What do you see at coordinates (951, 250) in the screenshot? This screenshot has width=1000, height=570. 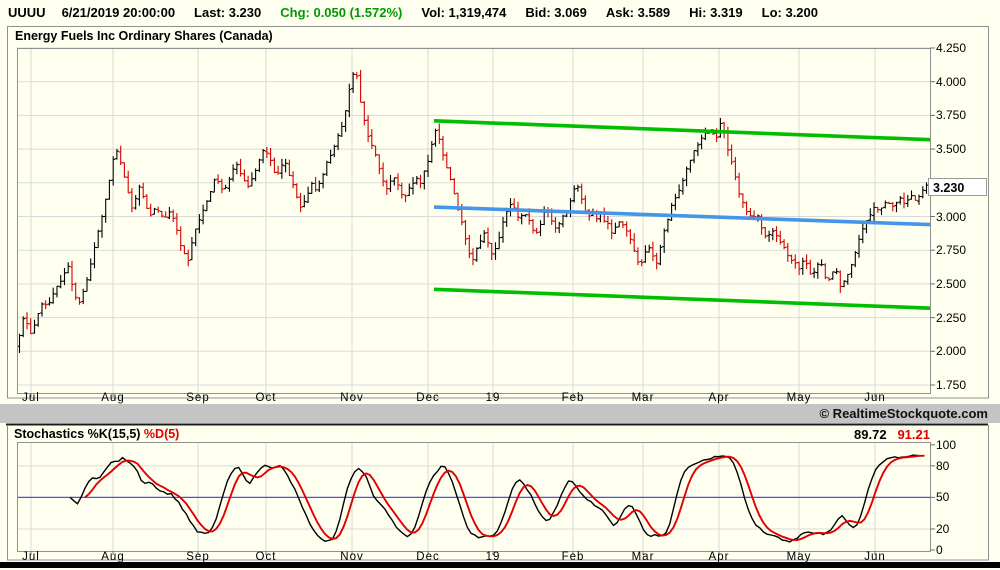 I see `price-axis-label: 2.750` at bounding box center [951, 250].